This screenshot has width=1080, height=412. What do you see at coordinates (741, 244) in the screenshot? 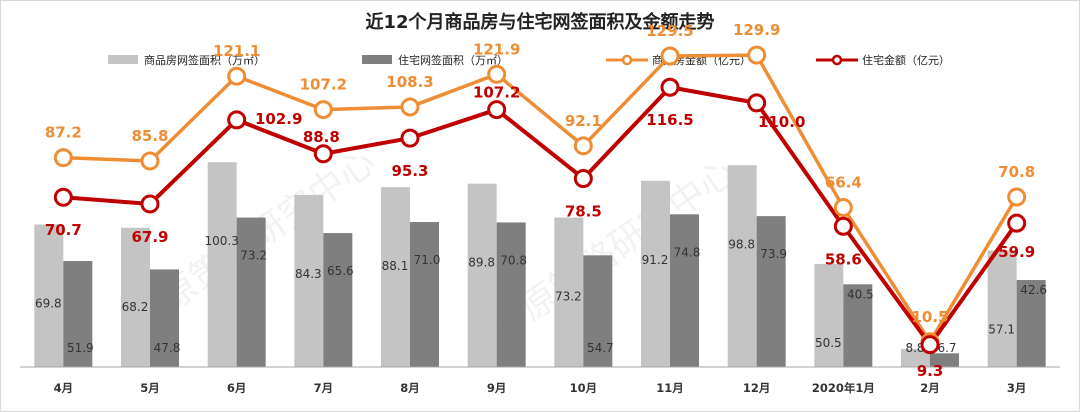
I see `bar-value-label: 98.8` at bounding box center [741, 244].